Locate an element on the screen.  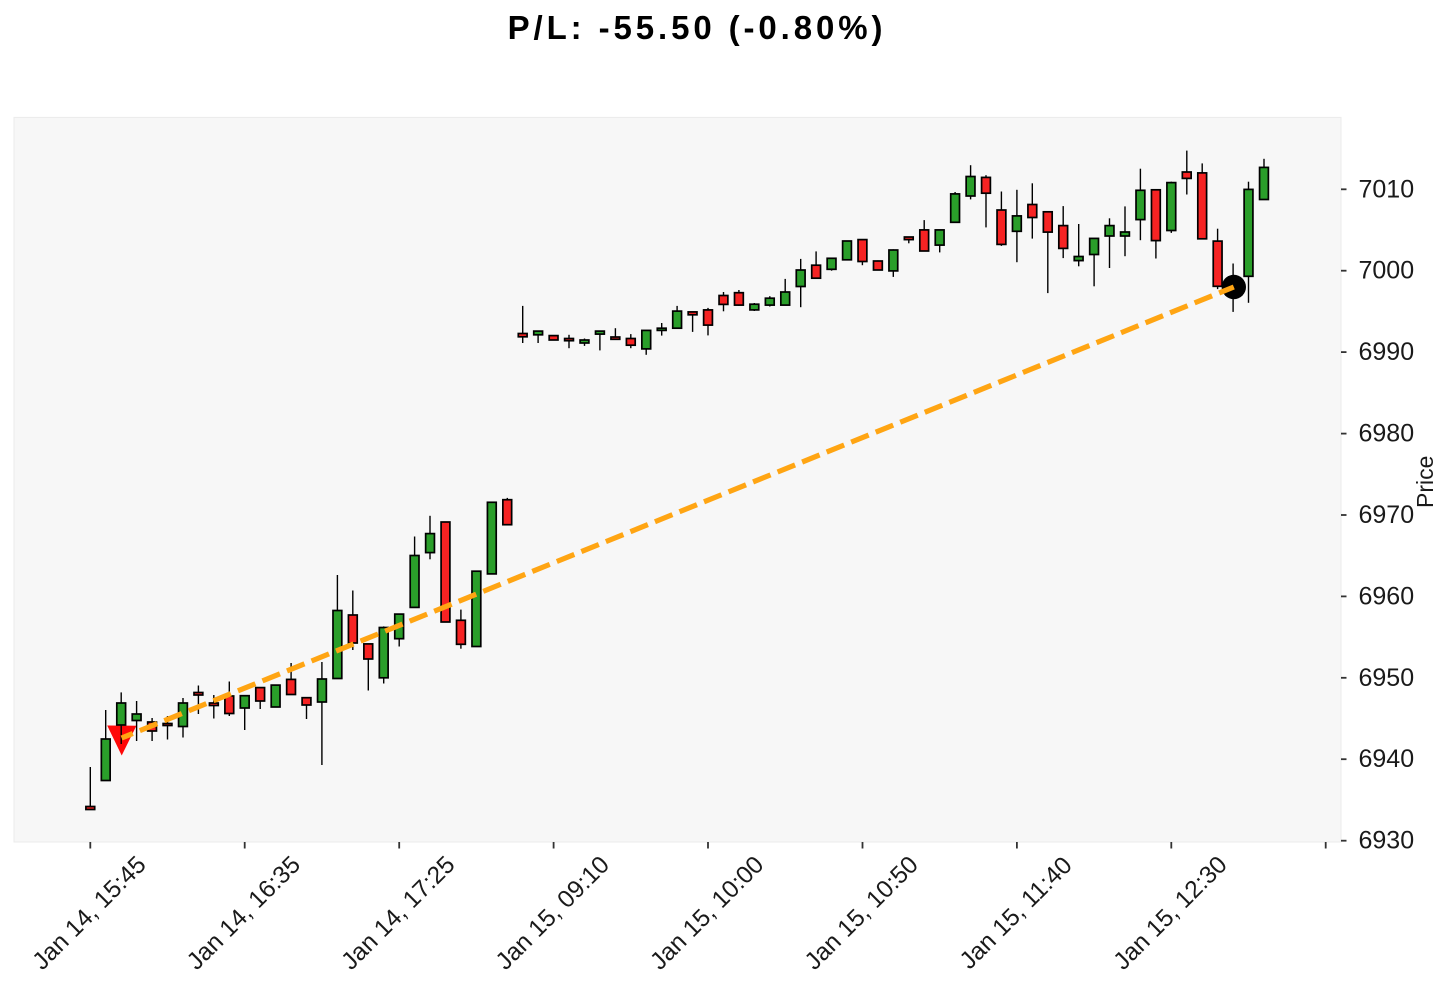
svg-text: 6930 is located at coordinates (1387, 841).